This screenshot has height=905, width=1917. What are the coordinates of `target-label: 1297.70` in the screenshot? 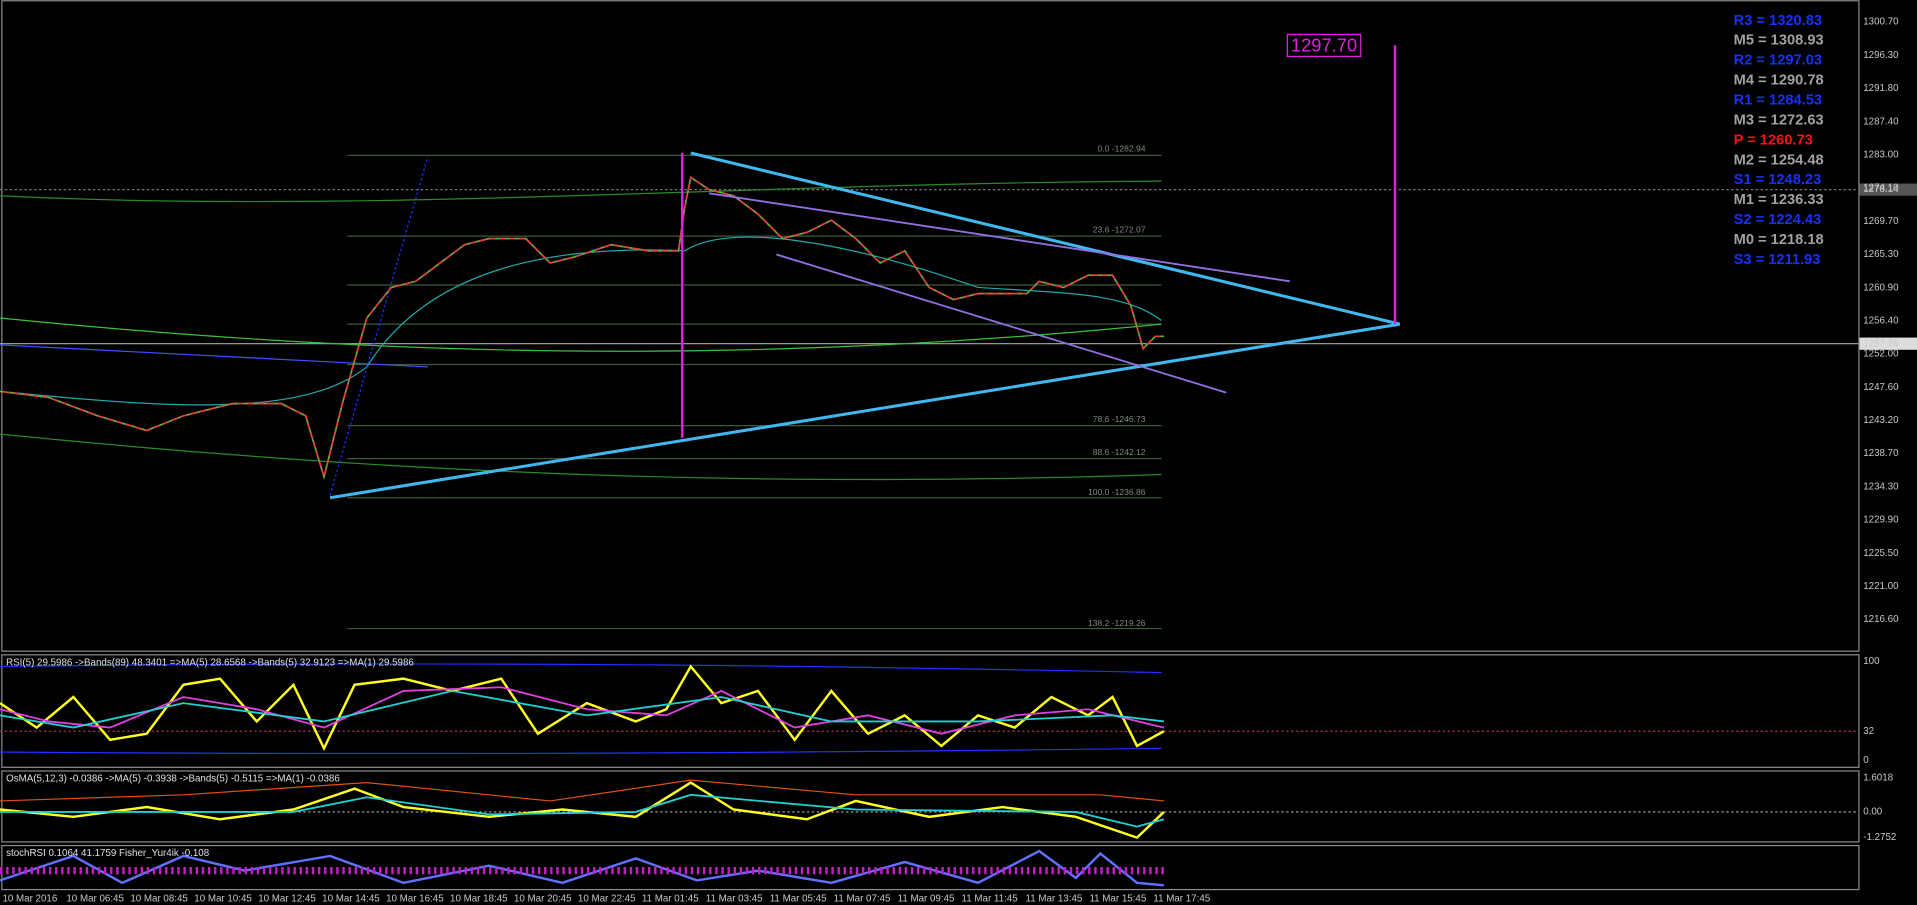 It's located at (1324, 44).